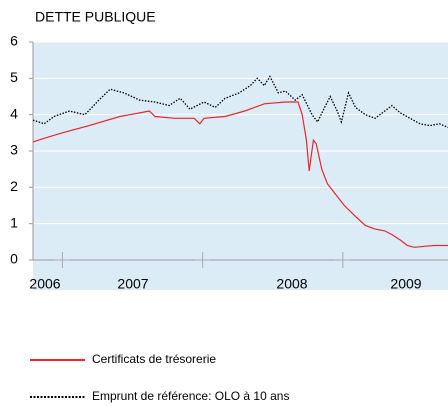 The width and height of the screenshot is (448, 406). I want to click on x-label: 2009, so click(405, 284).